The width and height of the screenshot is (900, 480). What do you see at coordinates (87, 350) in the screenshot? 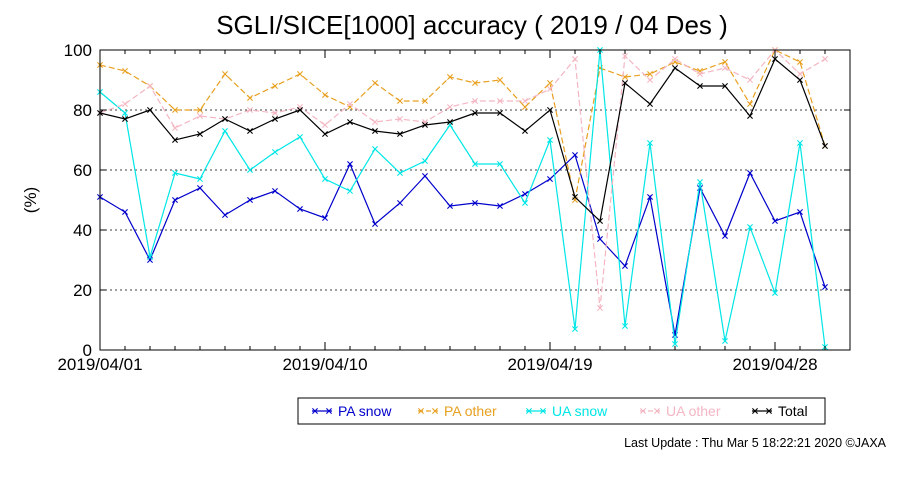
I see `y-tick-label: 0` at bounding box center [87, 350].